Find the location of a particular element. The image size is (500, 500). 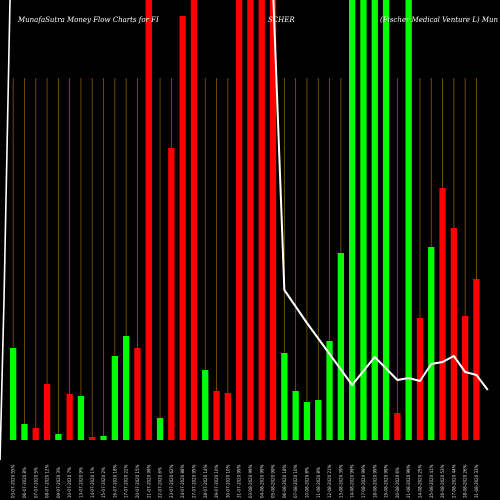

x-tick-label: 20-07-2020 15% is located at coordinates (137, 481).